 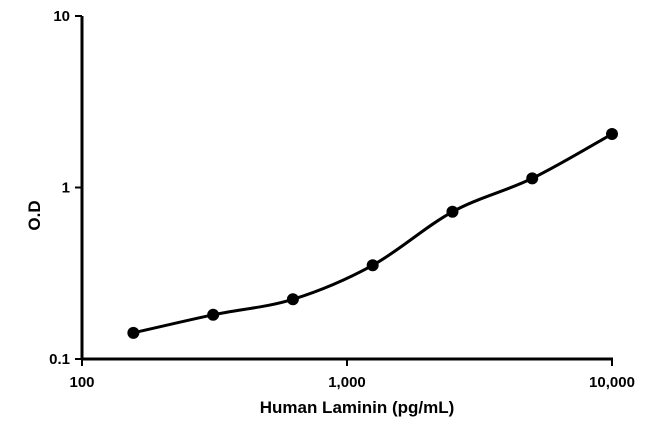 I want to click on y-tick-label: 1, so click(x=66, y=188).